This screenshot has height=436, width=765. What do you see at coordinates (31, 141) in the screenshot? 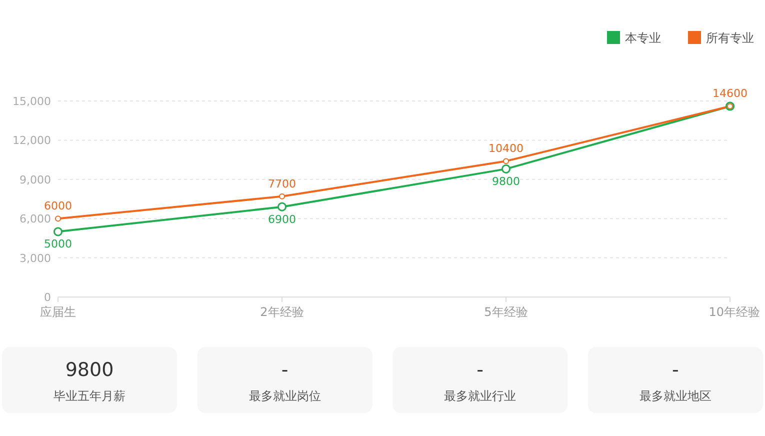
I see `y-tick-label: 12,000` at bounding box center [31, 141].